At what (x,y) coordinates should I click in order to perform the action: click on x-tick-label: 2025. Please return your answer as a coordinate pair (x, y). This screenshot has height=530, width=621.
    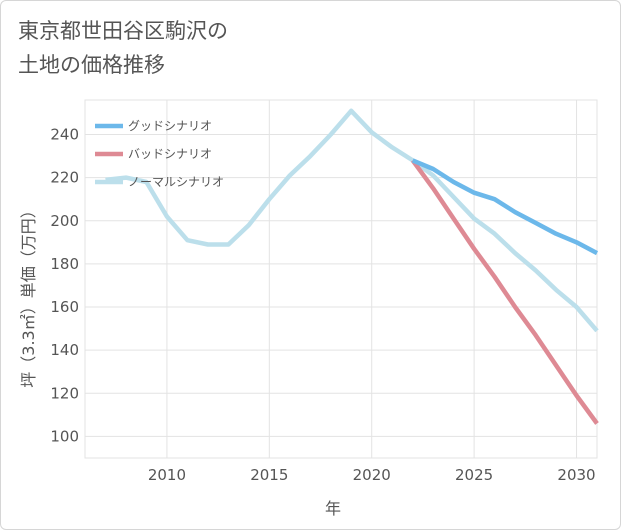
    Looking at the image, I should click on (474, 475).